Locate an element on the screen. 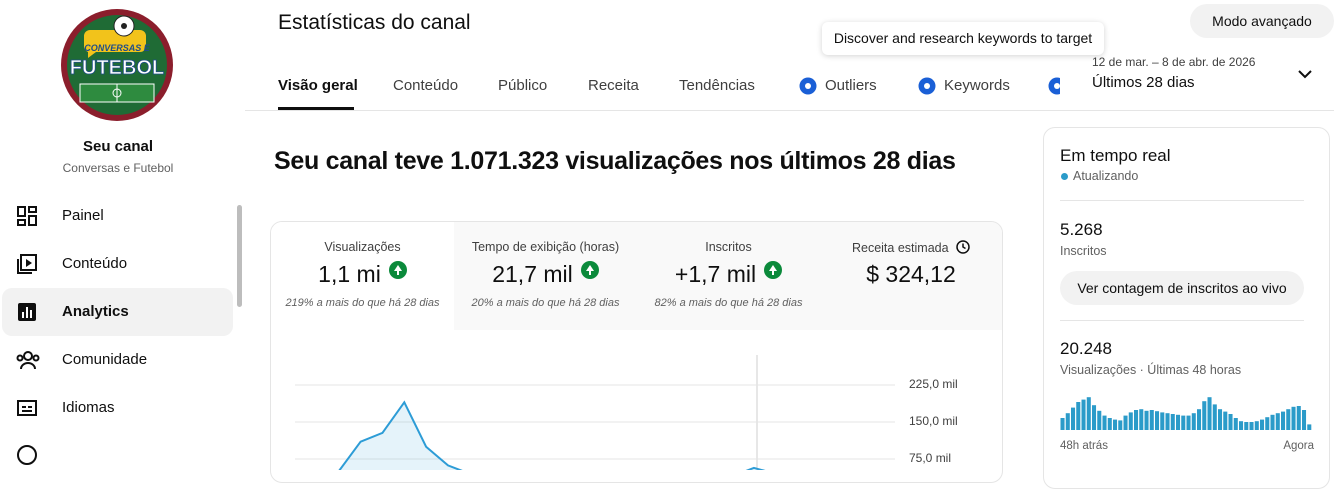 The width and height of the screenshot is (1334, 489). metric-change: 82% a mais do que há 28 dias is located at coordinates (728, 303).